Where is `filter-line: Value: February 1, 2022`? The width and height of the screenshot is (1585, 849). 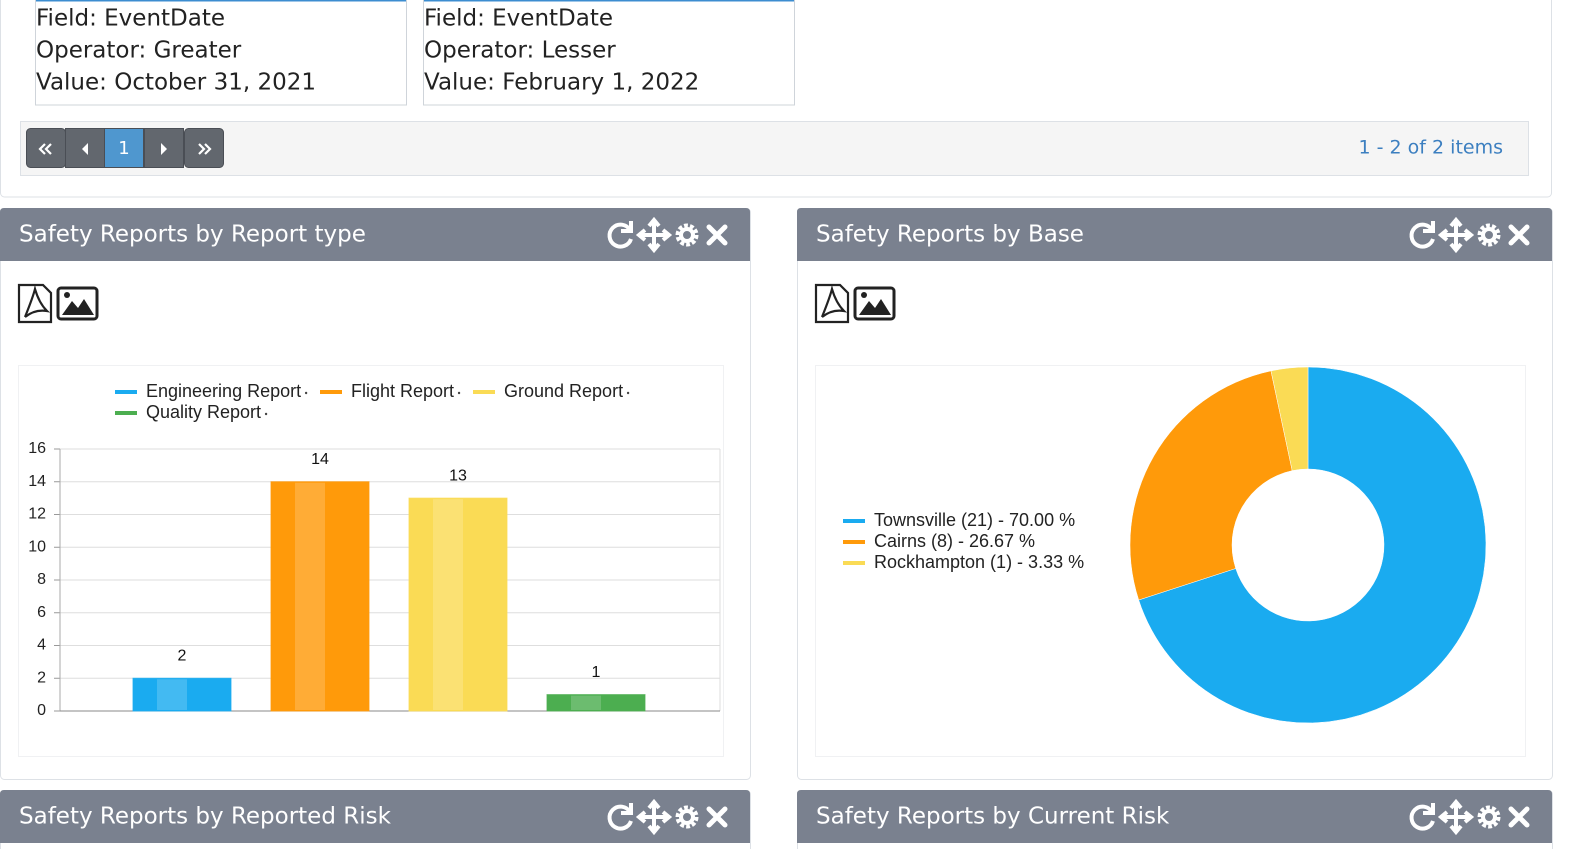
filter-line: Value: February 1, 2022 is located at coordinates (561, 83).